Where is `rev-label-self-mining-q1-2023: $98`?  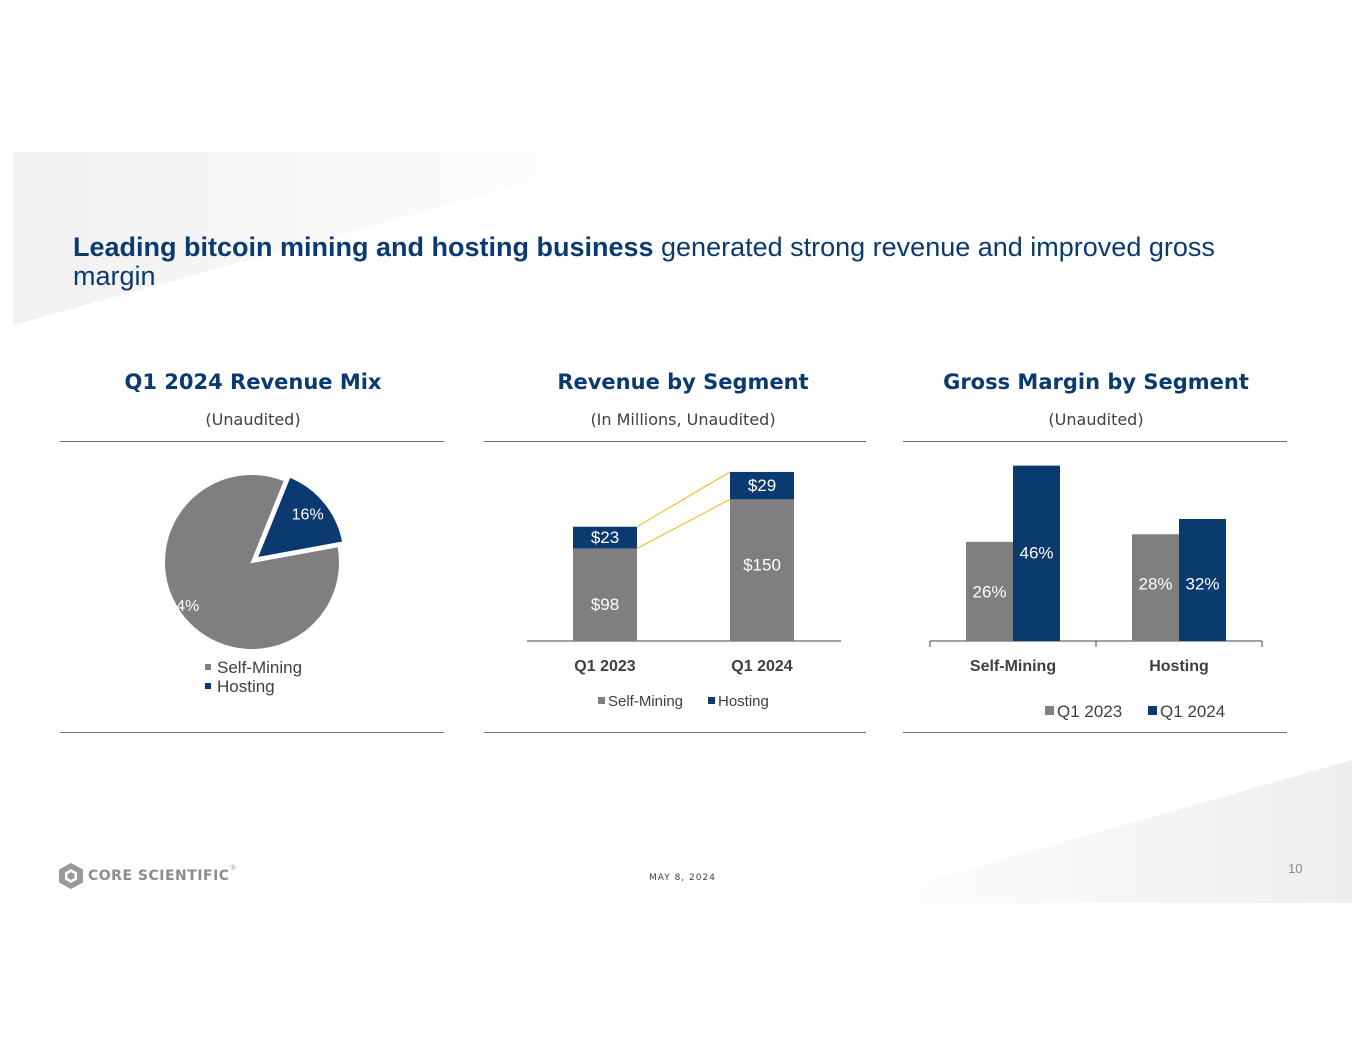 rev-label-self-mining-q1-2023: $98 is located at coordinates (605, 604).